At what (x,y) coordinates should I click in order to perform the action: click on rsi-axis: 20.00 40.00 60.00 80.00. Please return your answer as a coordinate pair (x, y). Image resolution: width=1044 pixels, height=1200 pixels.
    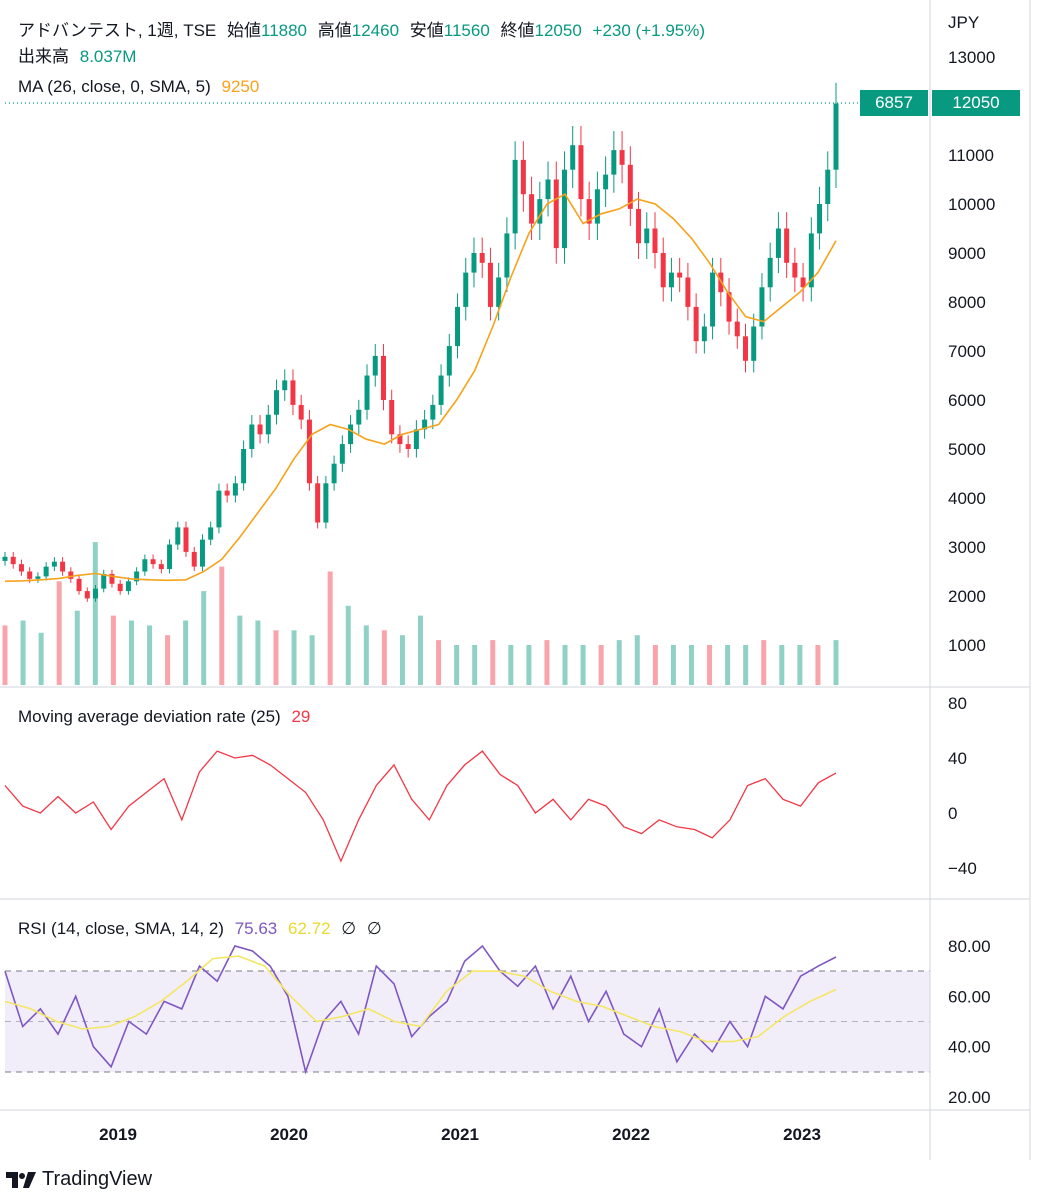
    Looking at the image, I should click on (969, 1022).